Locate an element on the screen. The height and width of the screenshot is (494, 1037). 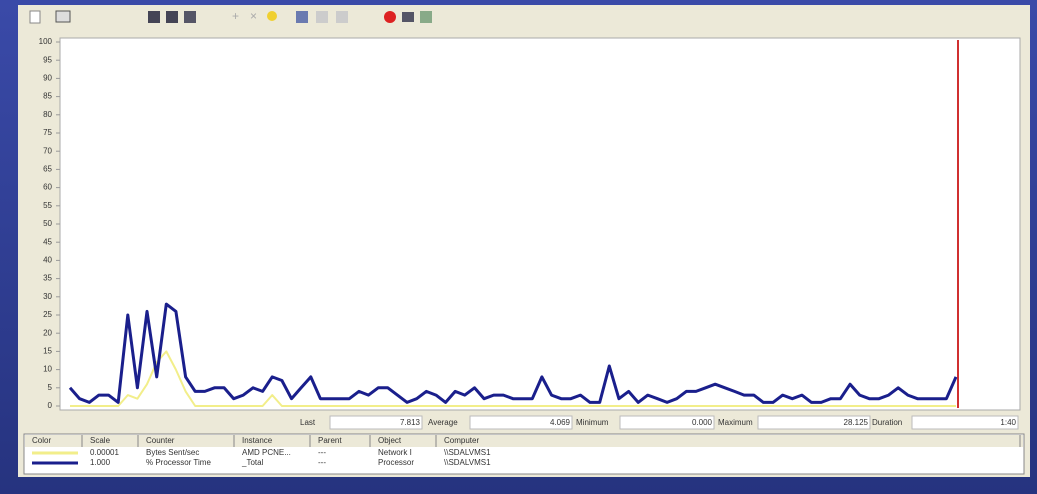
series-line is located at coordinates (513, 378).